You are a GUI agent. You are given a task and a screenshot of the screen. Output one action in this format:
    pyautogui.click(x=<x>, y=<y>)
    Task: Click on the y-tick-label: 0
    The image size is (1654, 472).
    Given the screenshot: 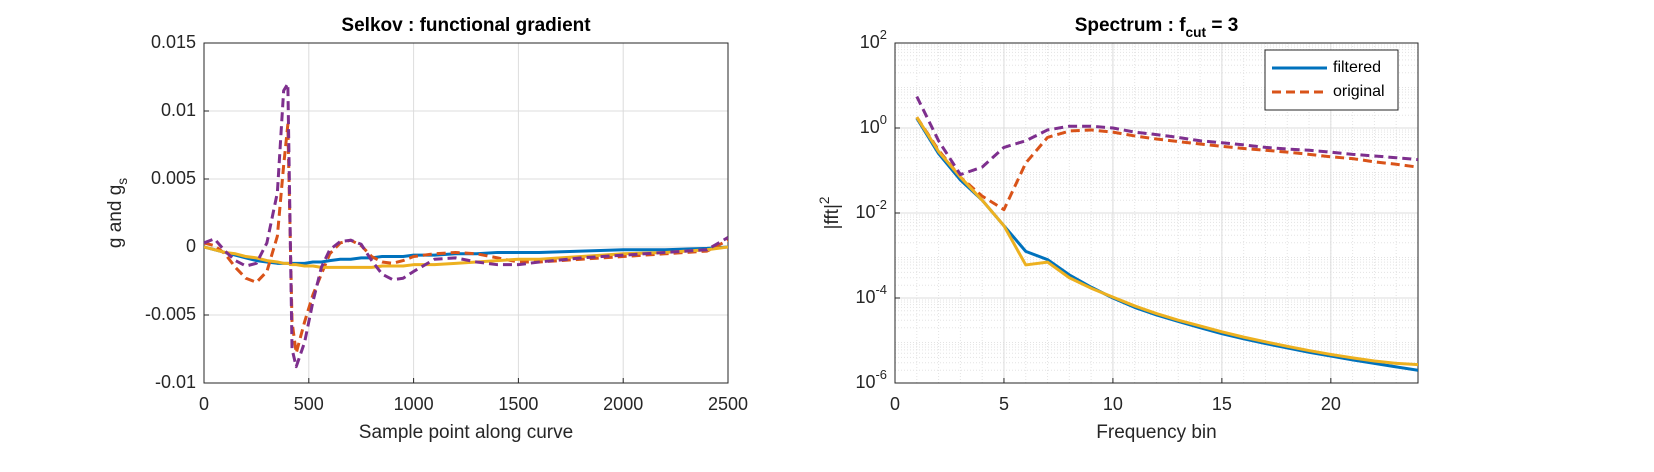 What is the action you would take?
    pyautogui.click(x=191, y=246)
    